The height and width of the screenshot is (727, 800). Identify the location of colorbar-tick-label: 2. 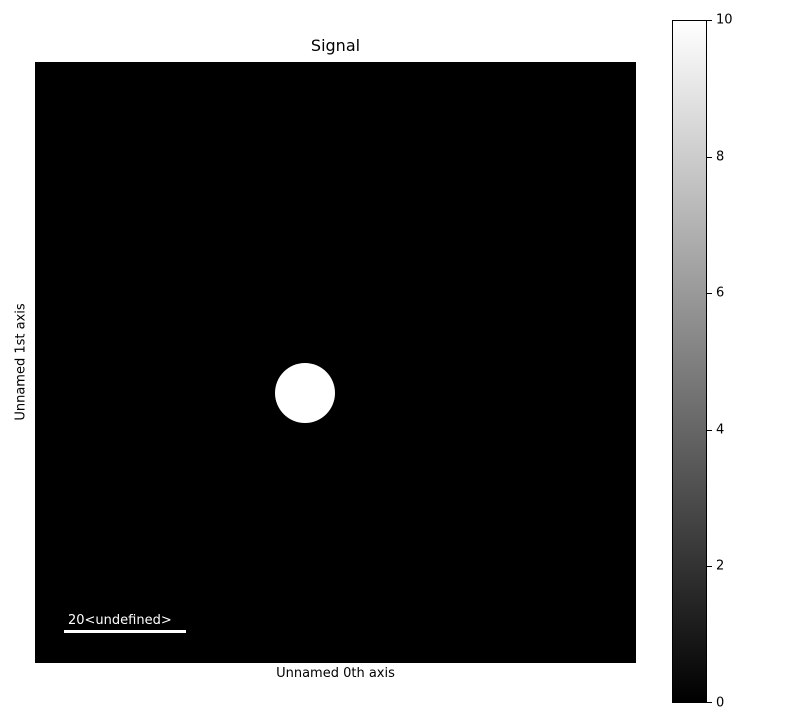
(720, 566).